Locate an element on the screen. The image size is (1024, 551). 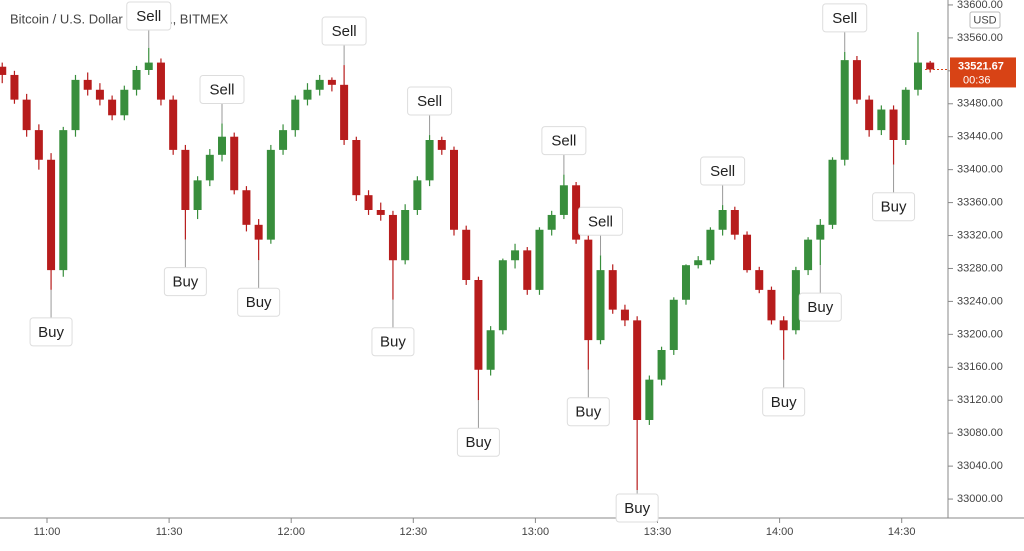
y-tick-label: 33200.00 is located at coordinates (980, 334).